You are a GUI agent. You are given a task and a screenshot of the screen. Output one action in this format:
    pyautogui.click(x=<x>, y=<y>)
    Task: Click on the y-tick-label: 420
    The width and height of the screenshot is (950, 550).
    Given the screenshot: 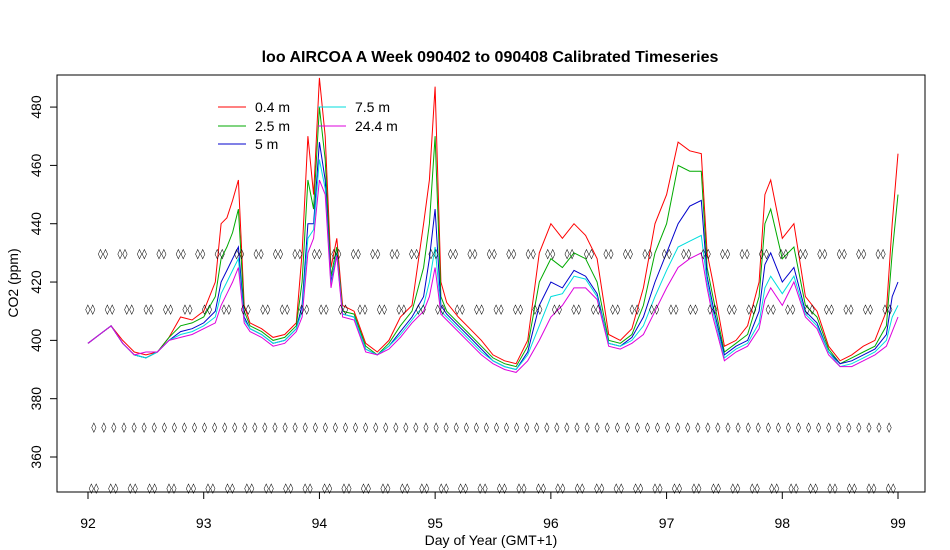 What is the action you would take?
    pyautogui.click(x=36, y=282)
    